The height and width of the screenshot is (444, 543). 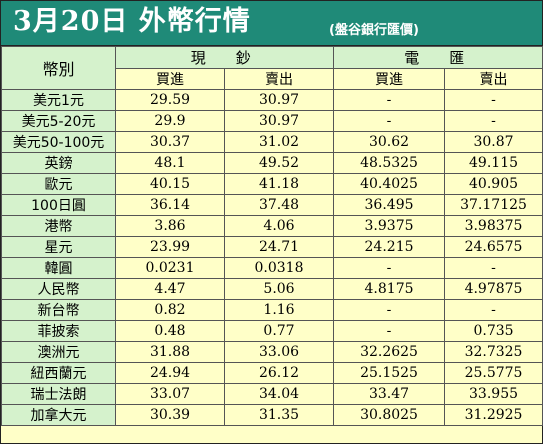 I want to click on table-row: 澳洲元 31.88 33.06 32.2625 32.7325, so click(x=272, y=352).